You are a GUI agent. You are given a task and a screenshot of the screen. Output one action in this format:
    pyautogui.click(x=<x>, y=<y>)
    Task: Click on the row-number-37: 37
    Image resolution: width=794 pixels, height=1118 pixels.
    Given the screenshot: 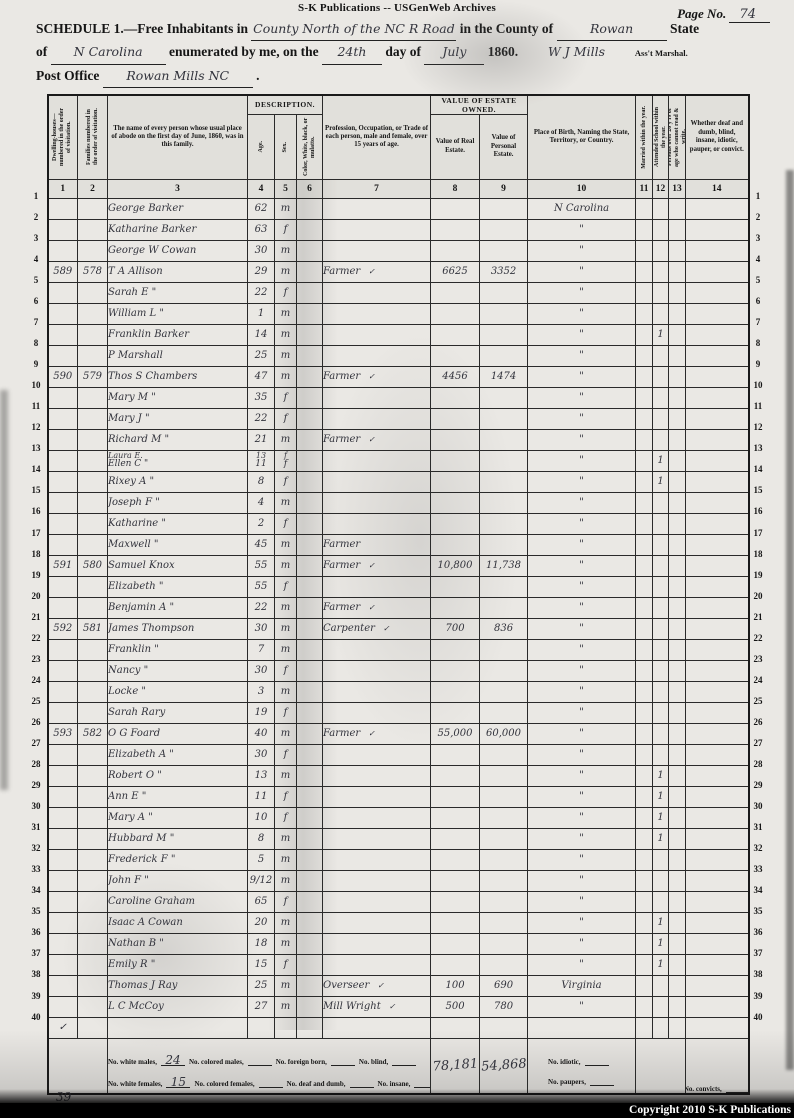 What is the action you would take?
    pyautogui.click(x=36, y=953)
    